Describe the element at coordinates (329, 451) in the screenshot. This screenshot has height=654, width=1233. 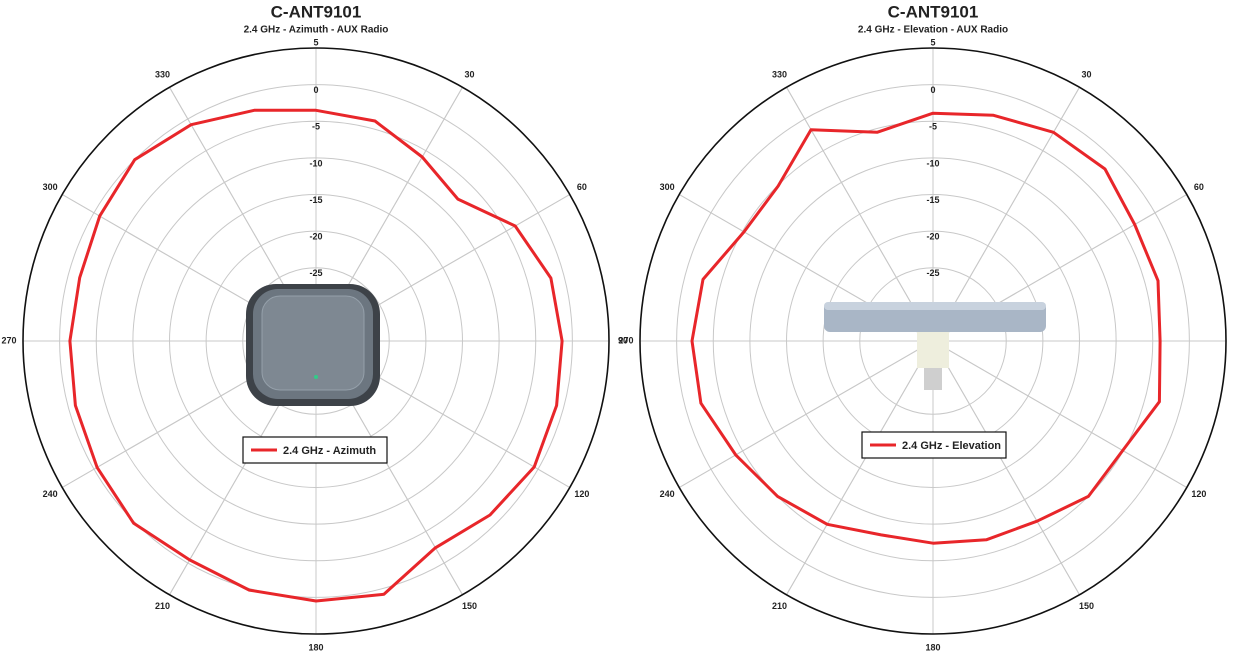
I see `legend-label: 2.4 GHz - Azimuth` at that location.